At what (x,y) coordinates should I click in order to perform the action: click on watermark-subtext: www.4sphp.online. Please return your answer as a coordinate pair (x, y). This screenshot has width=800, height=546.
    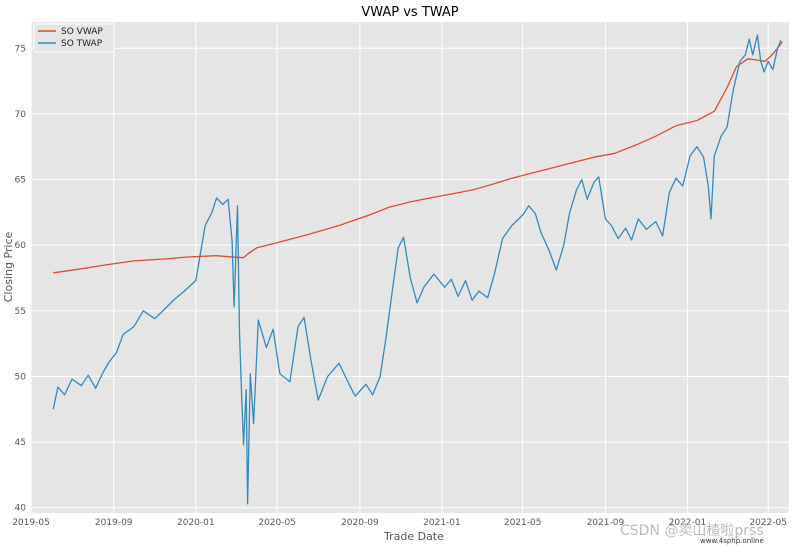
    Looking at the image, I should click on (732, 541).